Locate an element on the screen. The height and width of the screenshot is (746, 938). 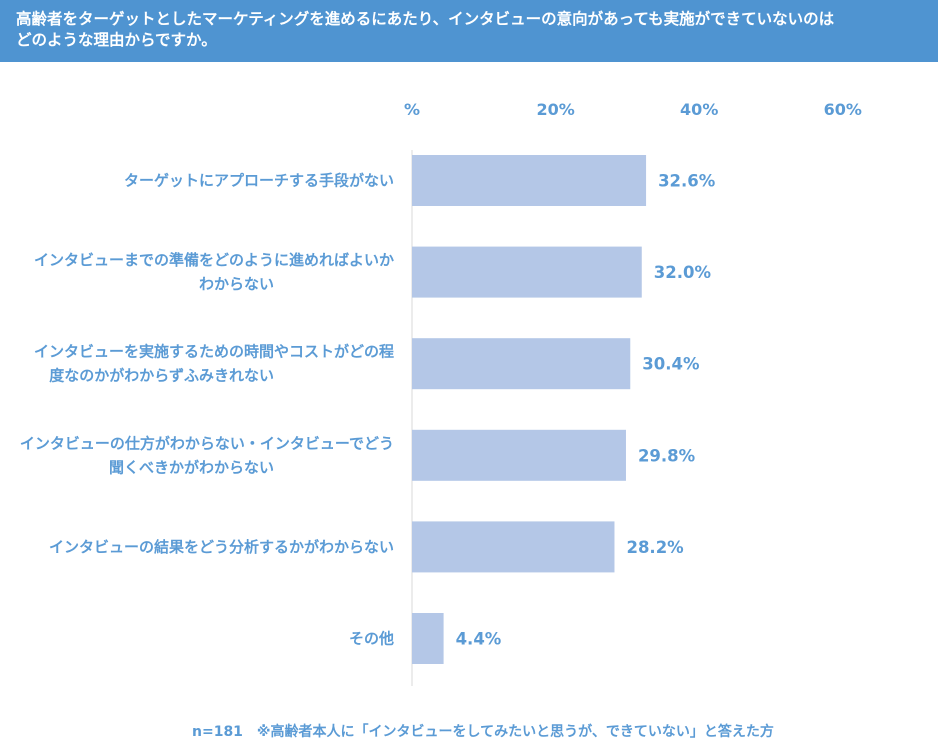
category-label: インタビューを実施するための時間やコストがどの程度なのかがわからずふみきれない is located at coordinates (214, 364).